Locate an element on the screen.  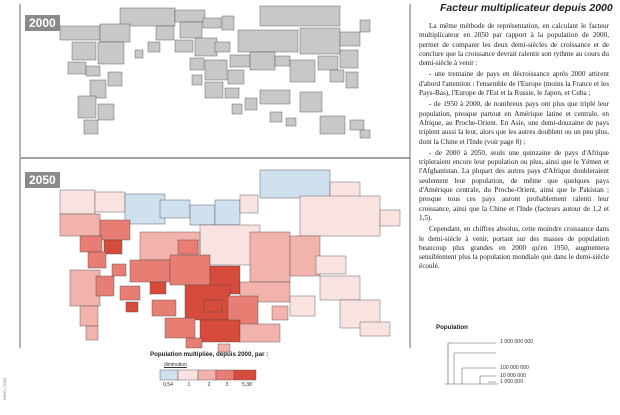
year-label-2000: 2000 is located at coordinates (42, 23).